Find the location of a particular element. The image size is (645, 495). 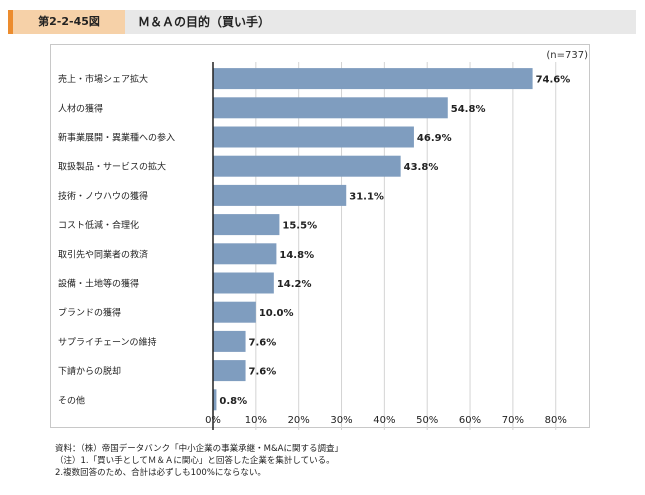

x-tick-label: 20% is located at coordinates (299, 420).